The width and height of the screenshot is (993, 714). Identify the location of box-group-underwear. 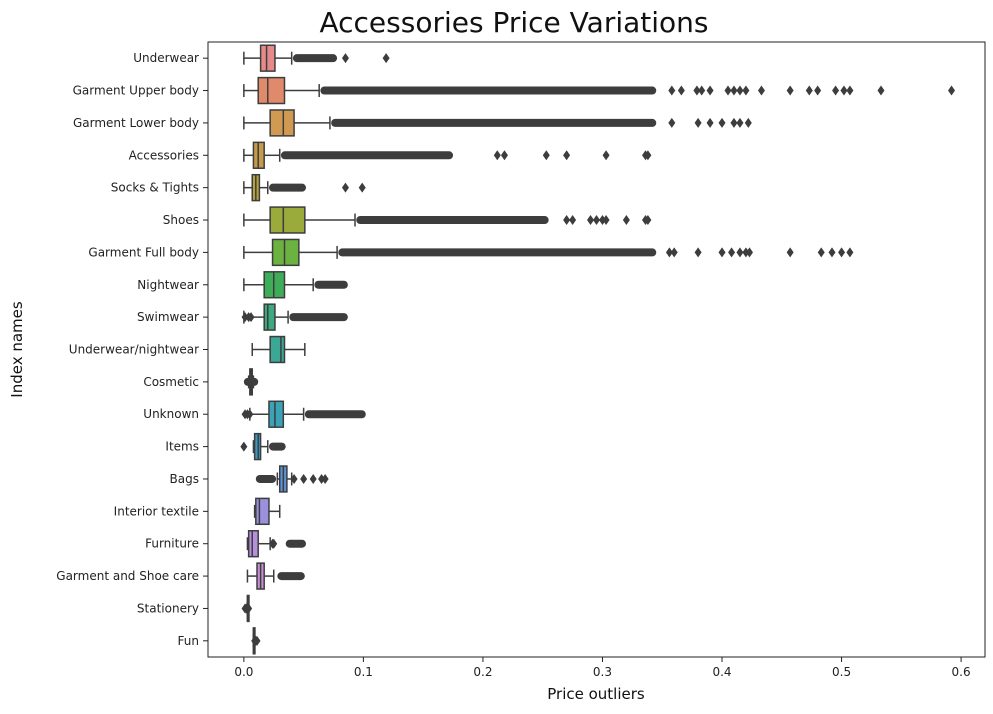
(316, 58).